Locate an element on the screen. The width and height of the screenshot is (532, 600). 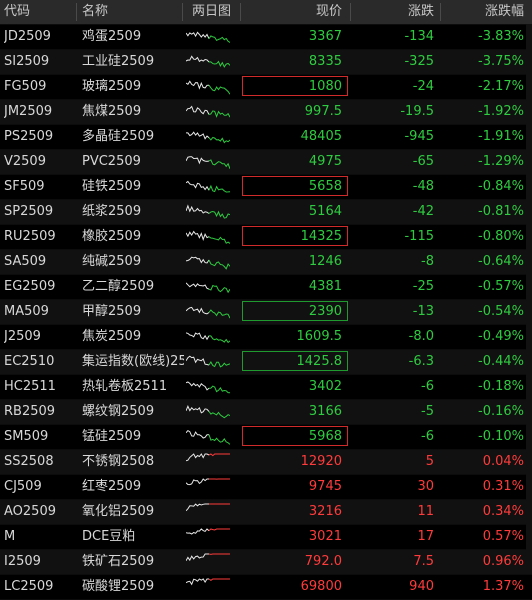
table-row: V2509 PVC2509 4975 -65 -1.29% is located at coordinates (266, 162).